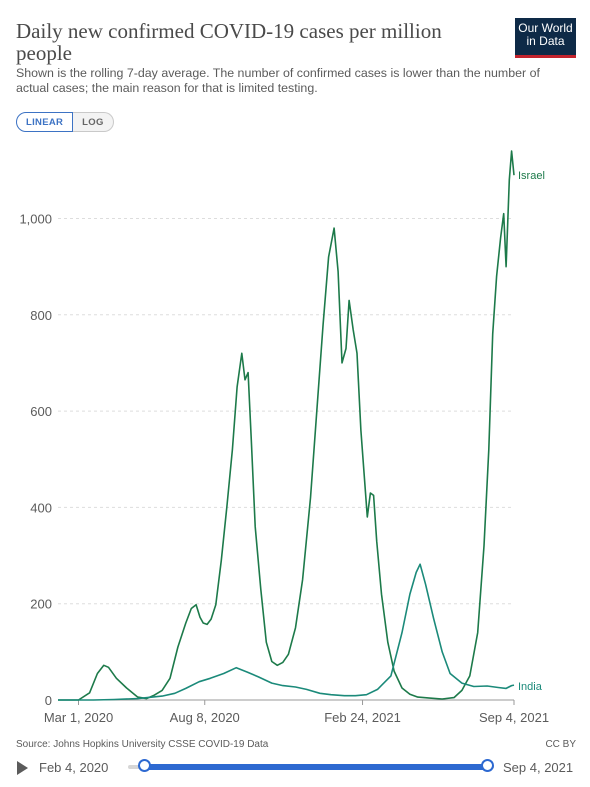 The image size is (590, 787). What do you see at coordinates (48, 700) in the screenshot?
I see `y-tick-label: 0` at bounding box center [48, 700].